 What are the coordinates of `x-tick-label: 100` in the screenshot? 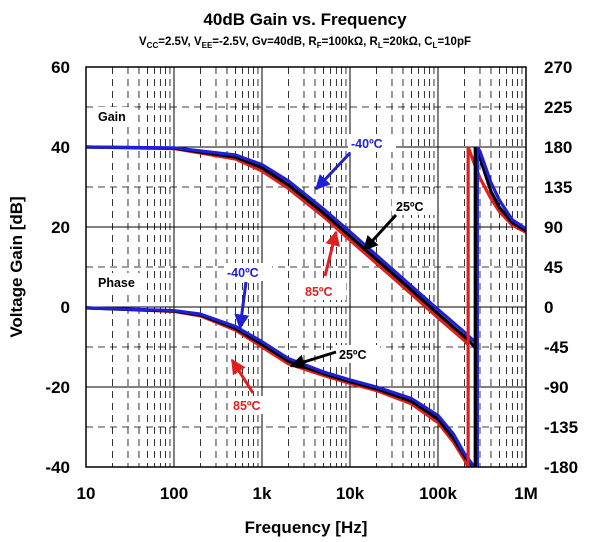 It's located at (174, 493).